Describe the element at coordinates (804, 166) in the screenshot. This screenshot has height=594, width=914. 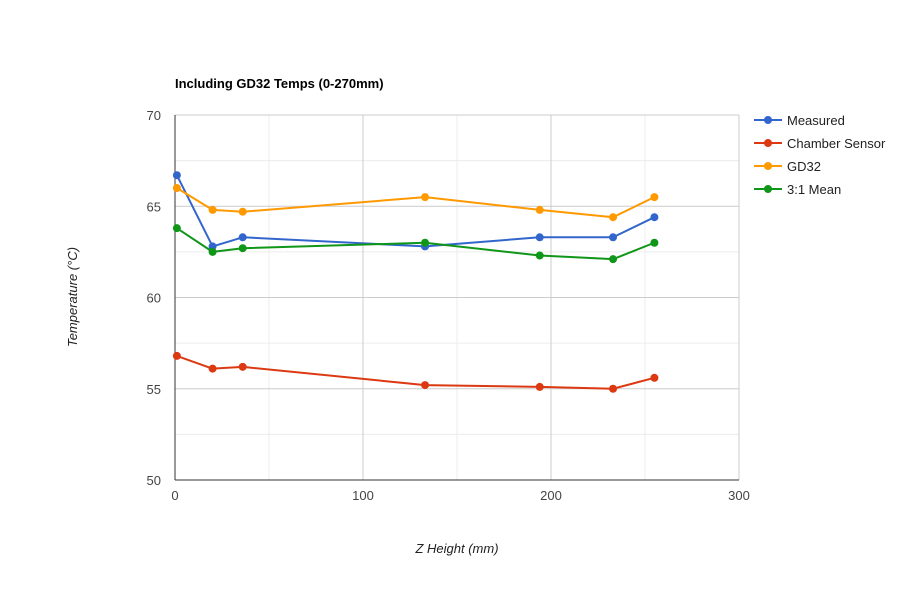
I see `legend-label: GD32` at that location.